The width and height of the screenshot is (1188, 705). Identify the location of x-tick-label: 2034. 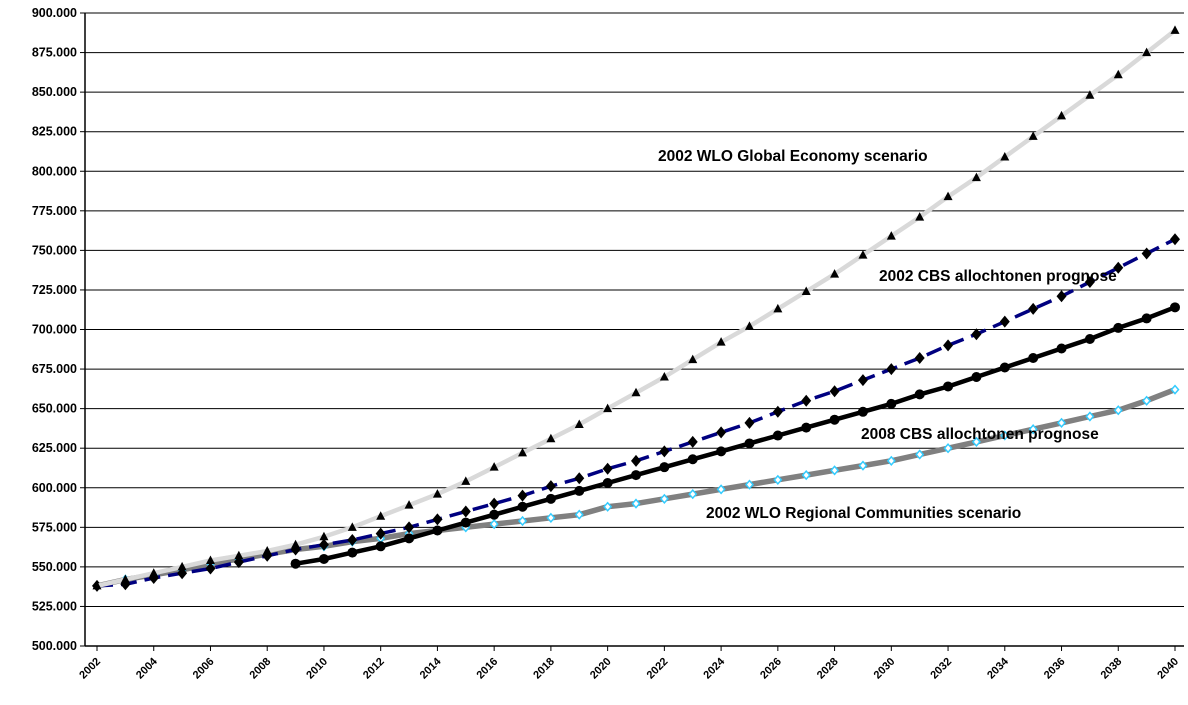
(998, 668).